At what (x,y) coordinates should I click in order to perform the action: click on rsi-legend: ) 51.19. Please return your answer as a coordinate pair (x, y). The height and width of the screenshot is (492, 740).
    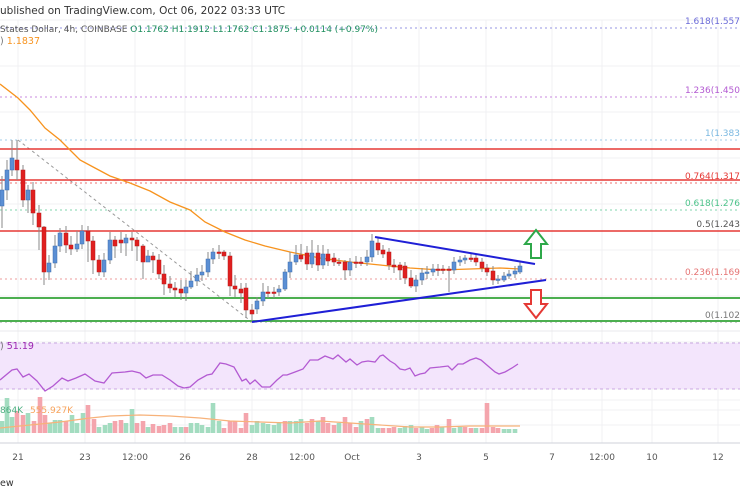
    Looking at the image, I should click on (17, 346).